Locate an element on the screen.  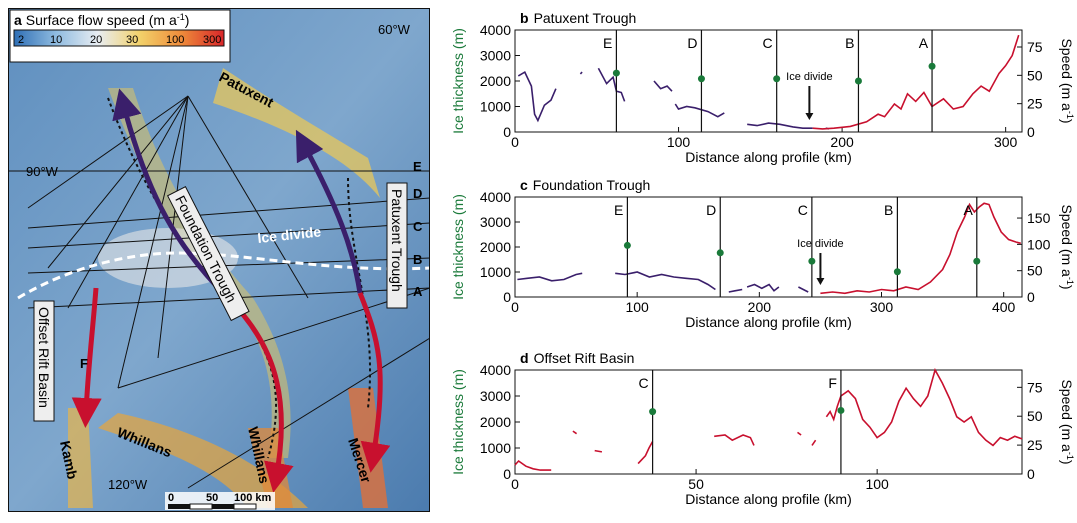
y-tick-label: 4000 is located at coordinates (495, 197).